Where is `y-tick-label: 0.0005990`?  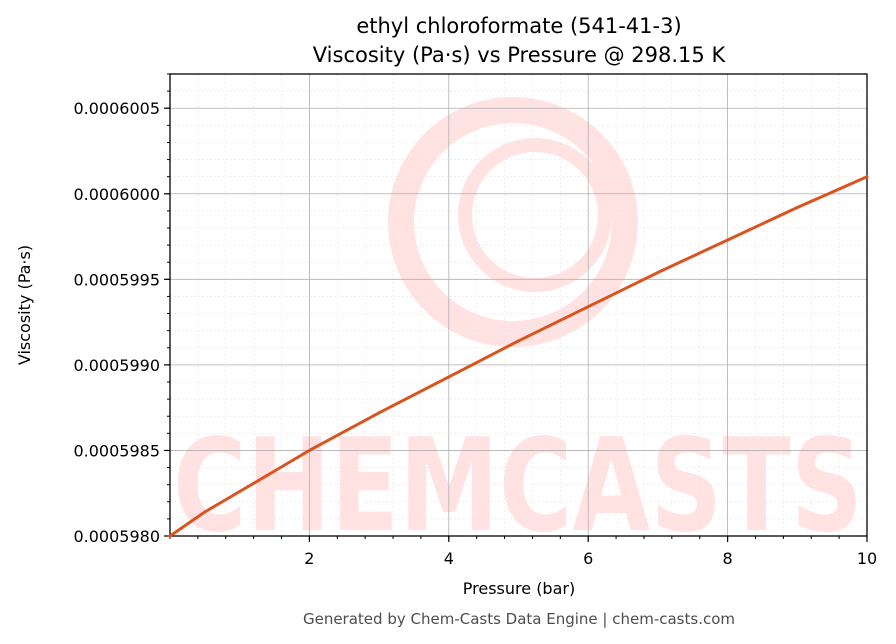
y-tick-label: 0.0005990 is located at coordinates (116, 365).